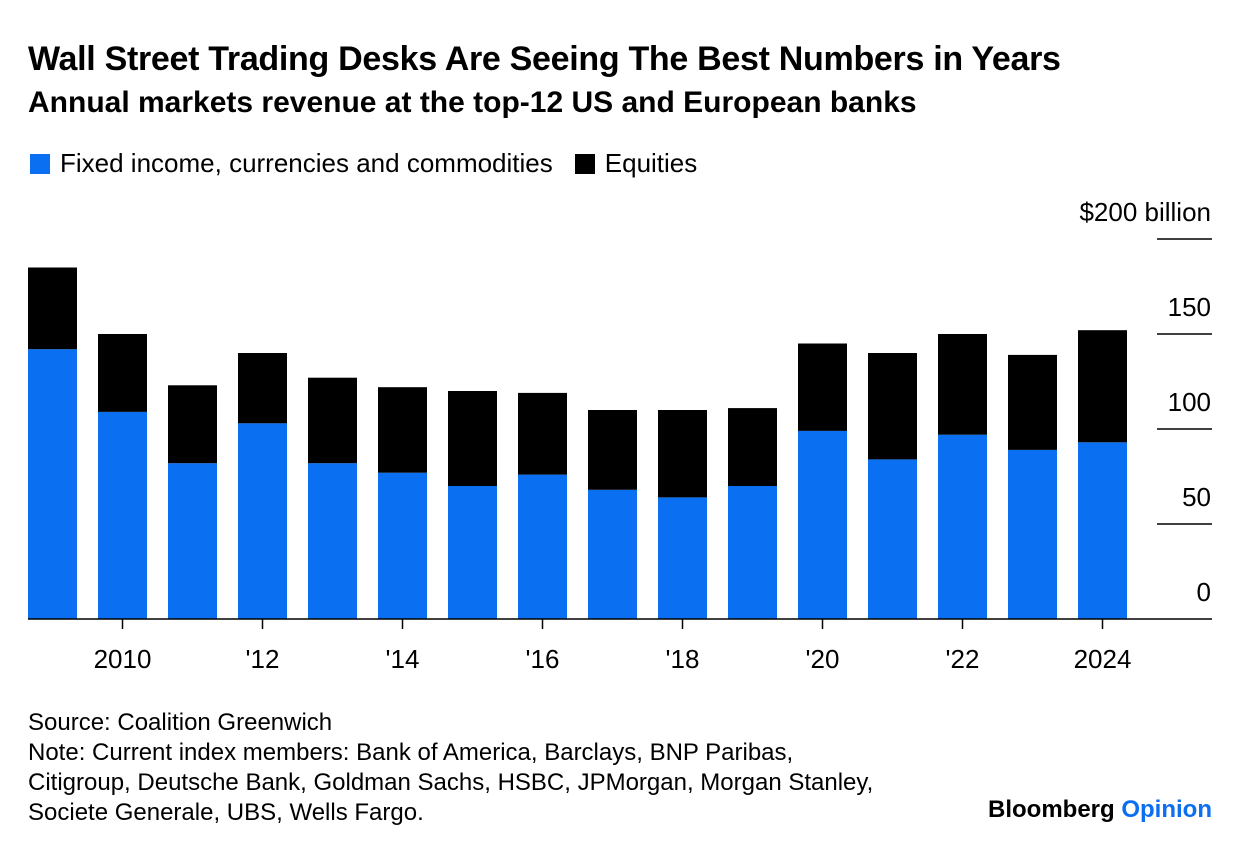 This screenshot has width=1240, height=854. I want to click on bar-ficc-2021, so click(892, 539).